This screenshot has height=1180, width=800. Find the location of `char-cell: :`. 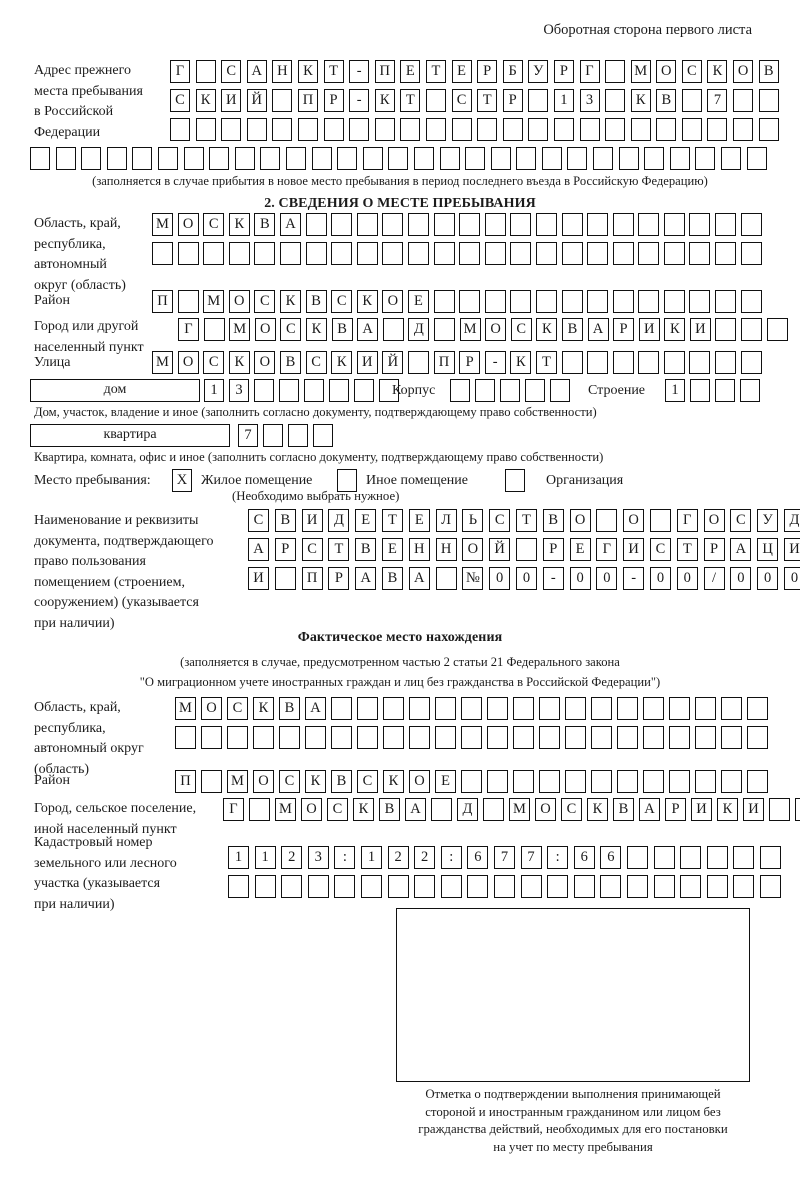

char-cell: : is located at coordinates (345, 857).